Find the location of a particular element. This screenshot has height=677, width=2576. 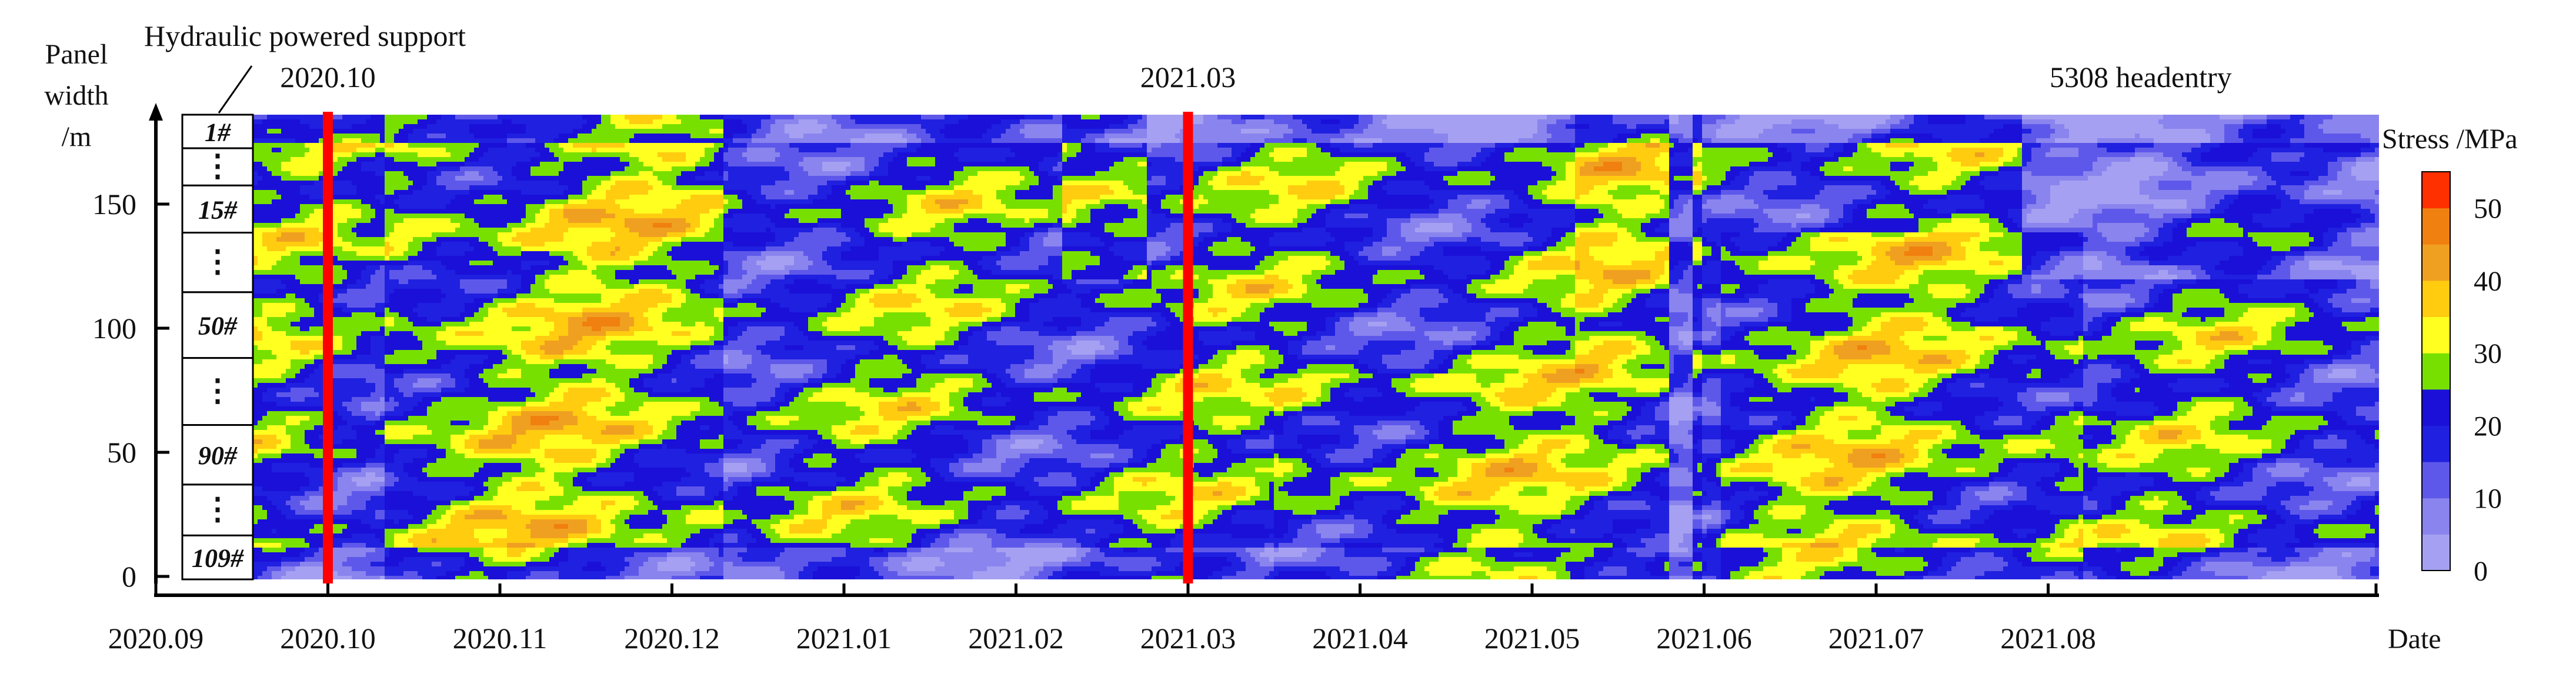

colorbar-title: Stress /MPa is located at coordinates (2450, 139).